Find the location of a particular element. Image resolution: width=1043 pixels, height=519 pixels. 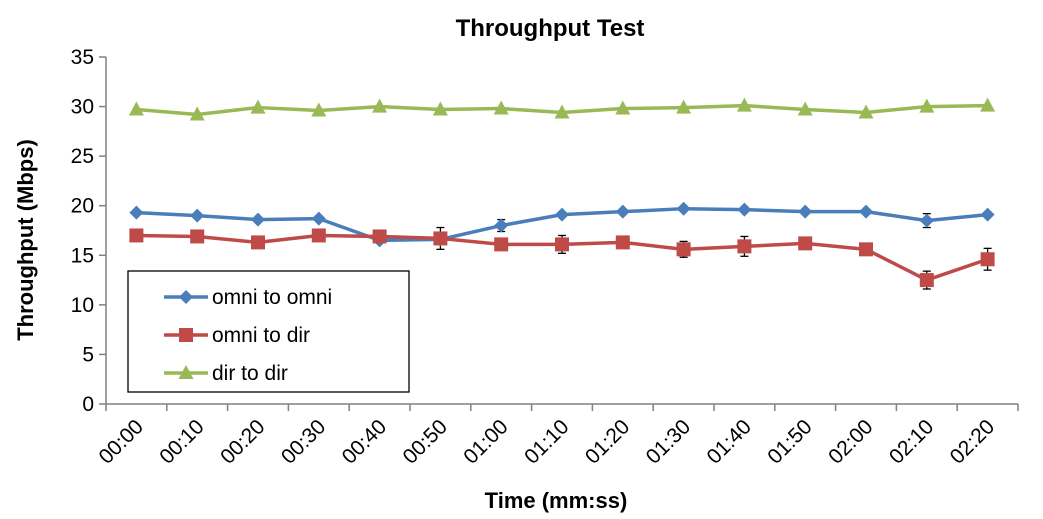

x-tick-label: 00:20 is located at coordinates (242, 441).